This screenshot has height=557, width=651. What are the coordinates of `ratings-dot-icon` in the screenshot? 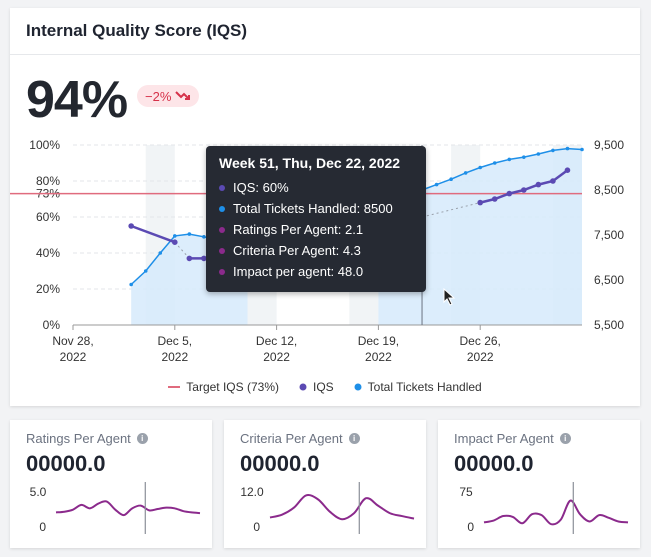 It's located at (222, 229).